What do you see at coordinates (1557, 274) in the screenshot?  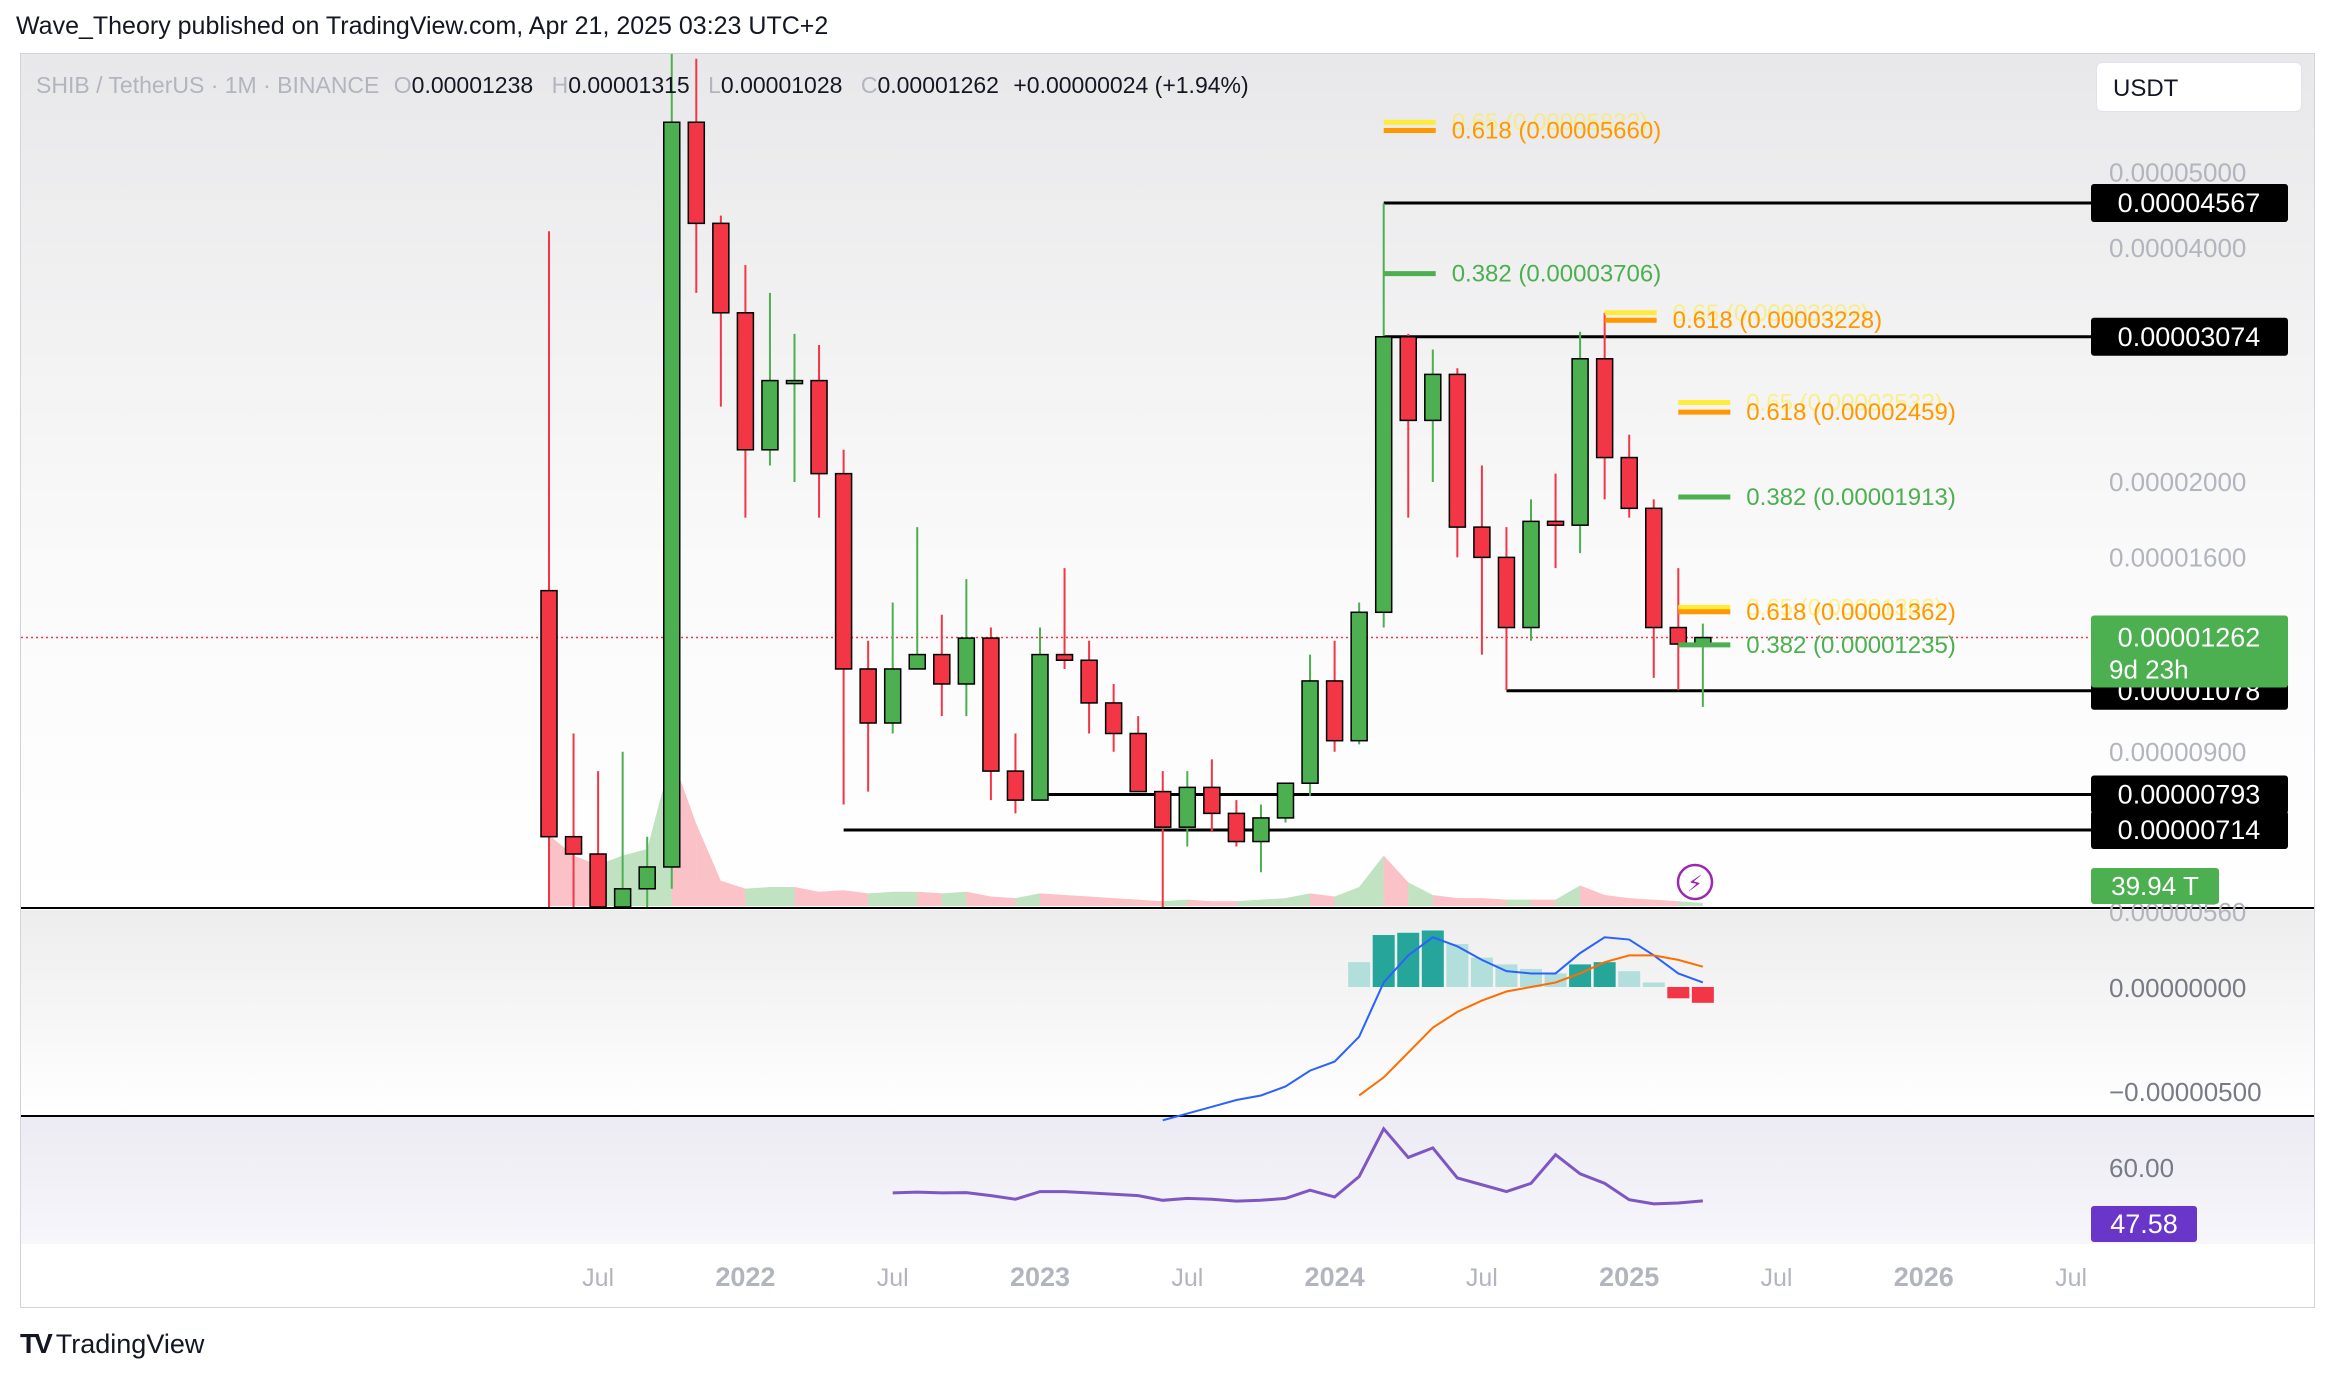 I see `fib-label: 0.382 (0.00003706)` at bounding box center [1557, 274].